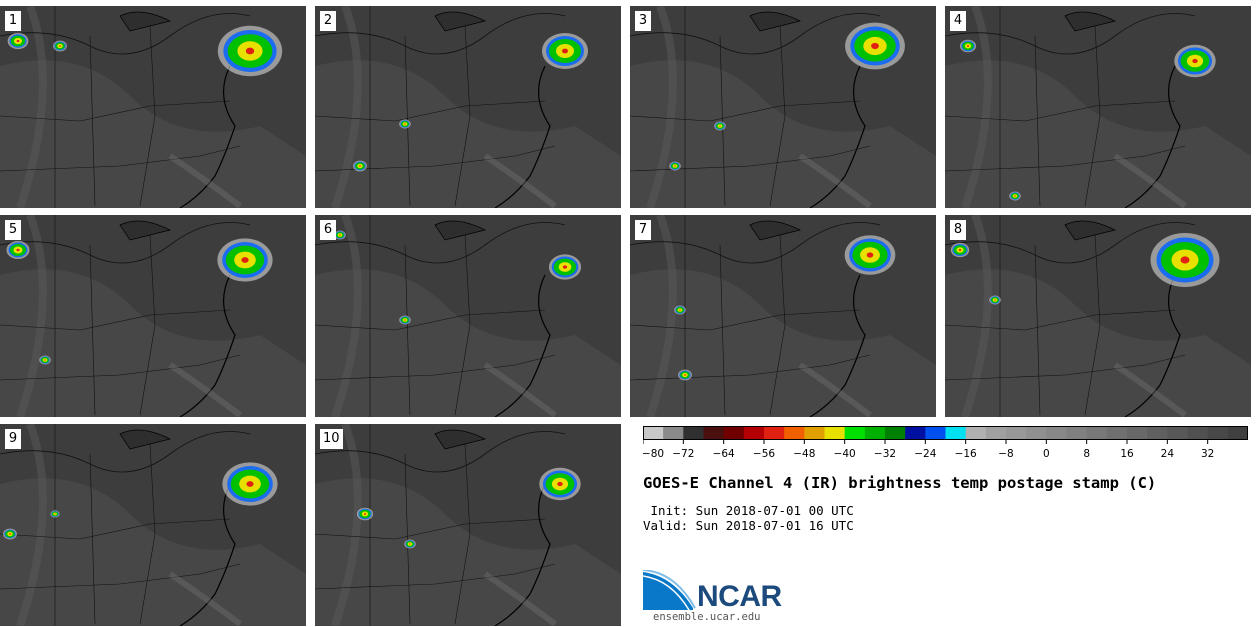 The height and width of the screenshot is (627, 1260). I want to click on colorbar-tick-label: −72, so click(683, 454).